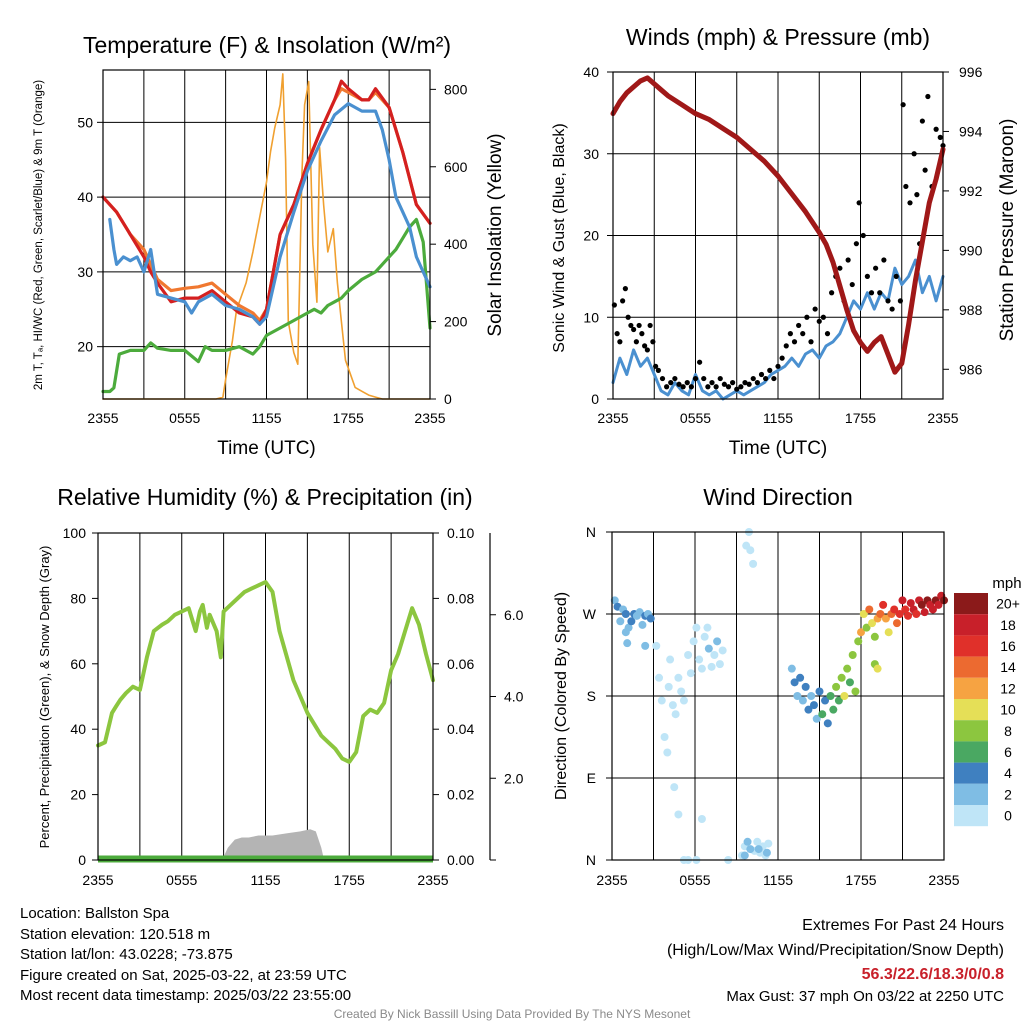 Image resolution: width=1024 pixels, height=1024 pixels. What do you see at coordinates (273, 844) in the screenshot?
I see `snow-depth-area` at bounding box center [273, 844].